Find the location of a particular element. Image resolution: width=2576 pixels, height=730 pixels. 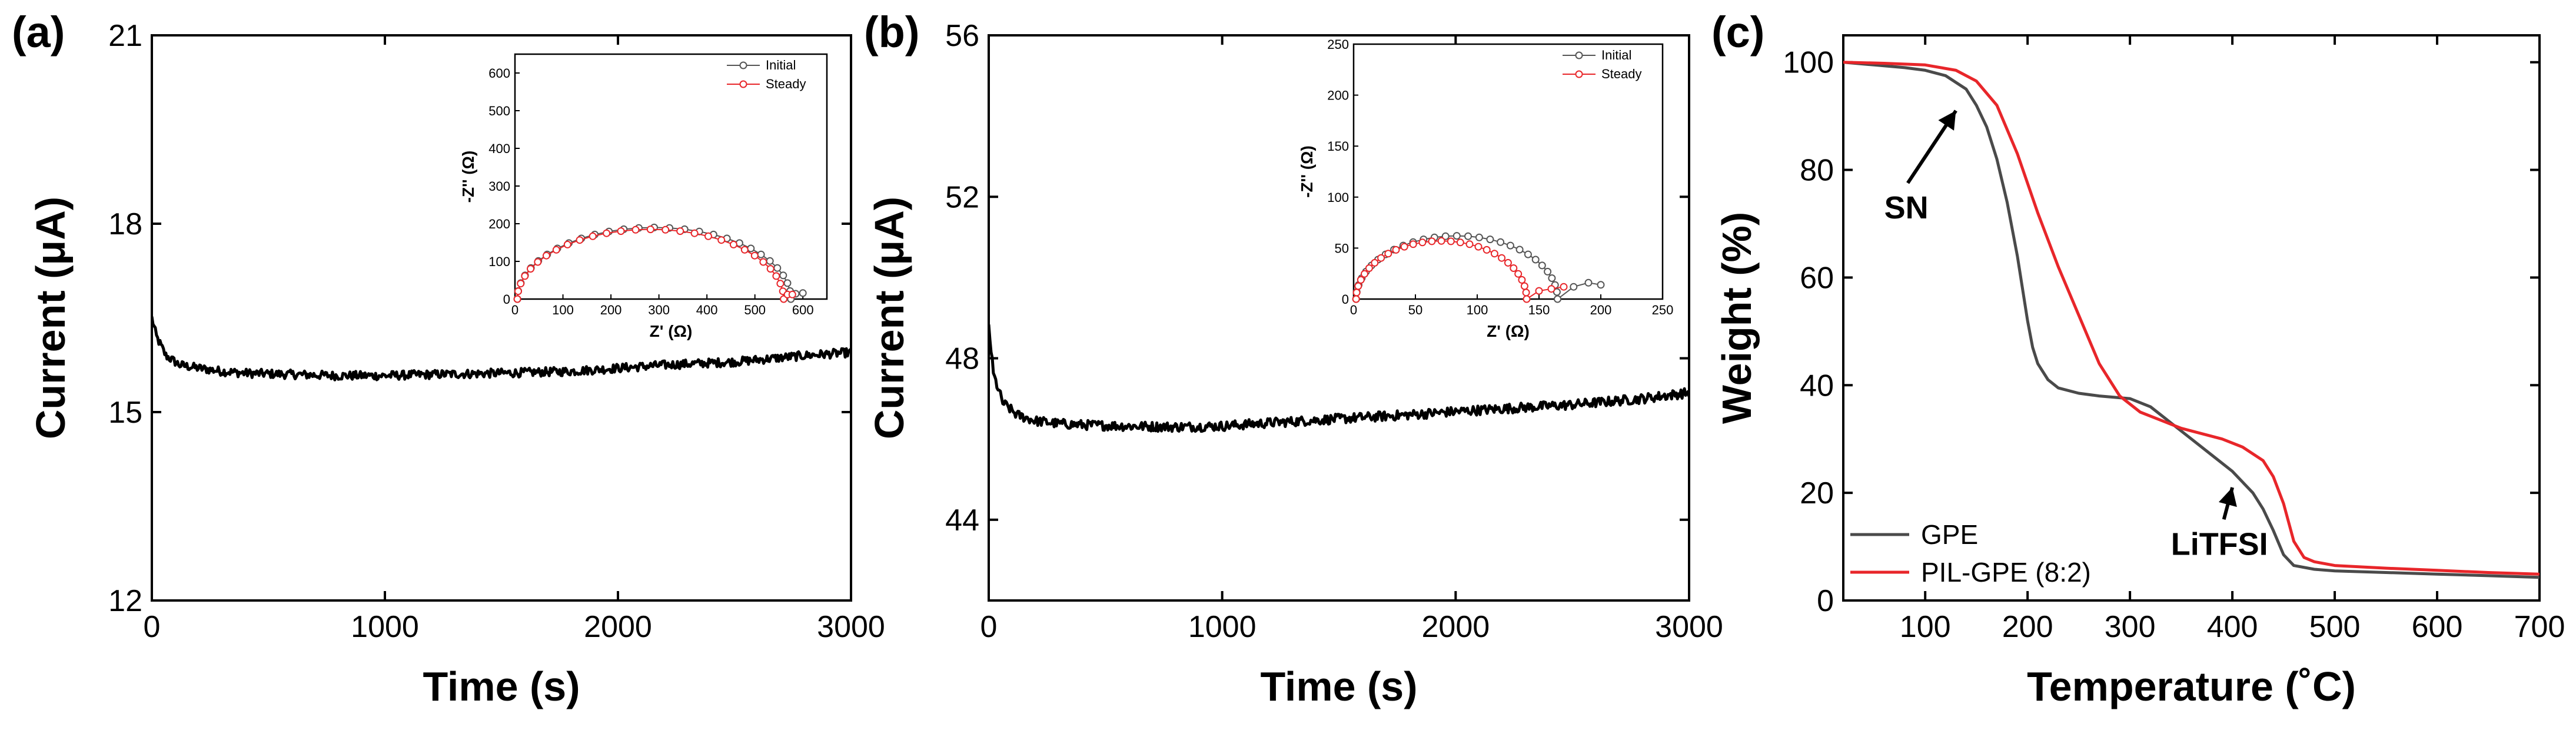

y-axis-title: Current (μA) is located at coordinates (889, 318).